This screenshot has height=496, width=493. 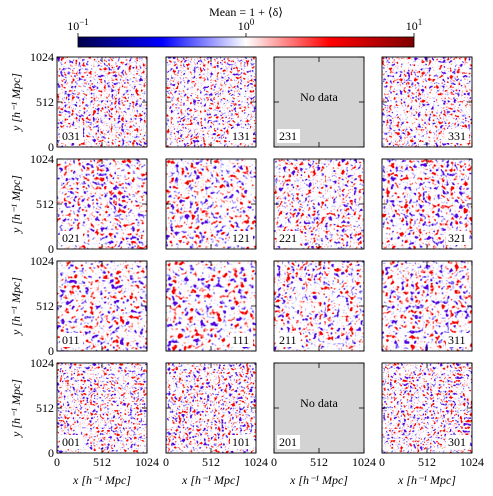 What do you see at coordinates (427, 204) in the screenshot?
I see `panel: 321` at bounding box center [427, 204].